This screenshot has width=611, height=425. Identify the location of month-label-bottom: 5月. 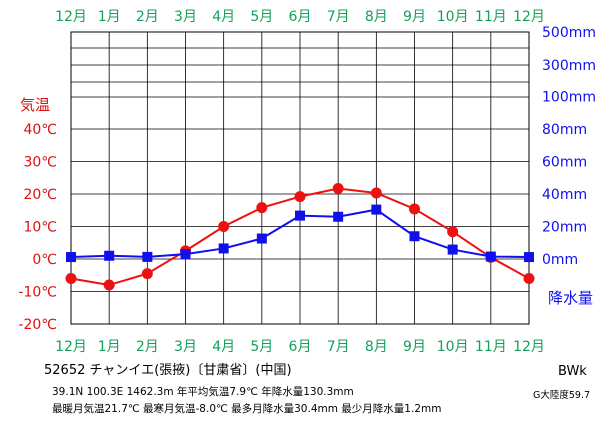
(261, 347).